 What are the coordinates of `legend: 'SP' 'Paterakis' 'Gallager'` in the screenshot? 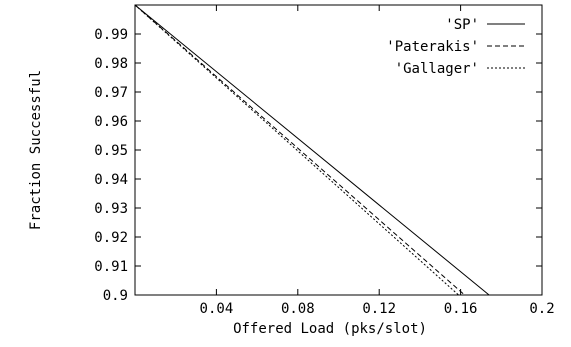 It's located at (455, 47).